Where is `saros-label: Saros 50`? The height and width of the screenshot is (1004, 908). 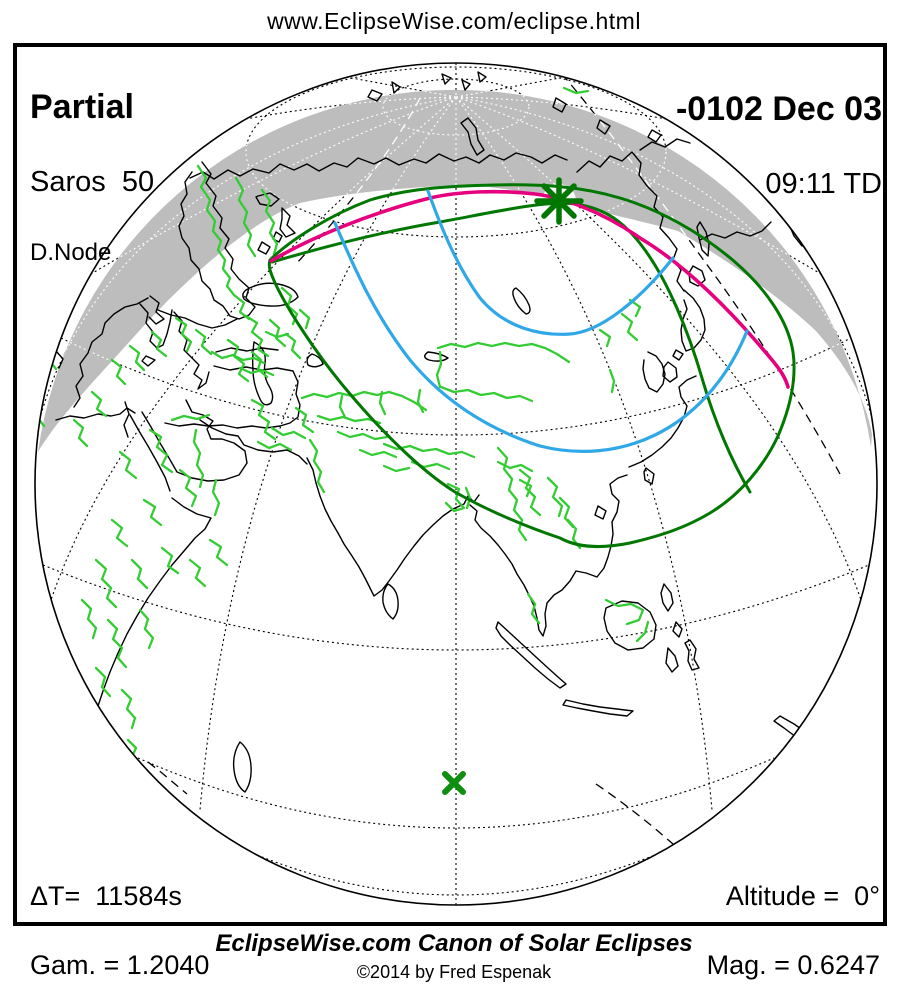 saros-label: Saros 50 is located at coordinates (92, 181).